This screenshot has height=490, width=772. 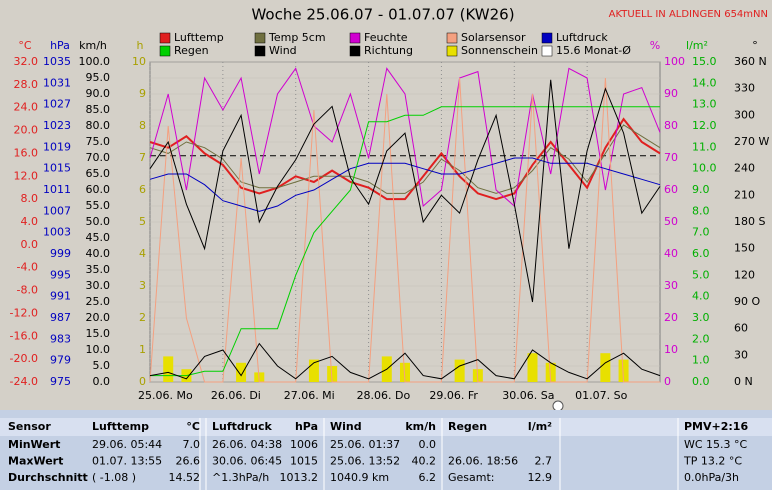 What do you see at coordinates (744, 194) in the screenshot?
I see `y-tick-label: 210` at bounding box center [744, 194].